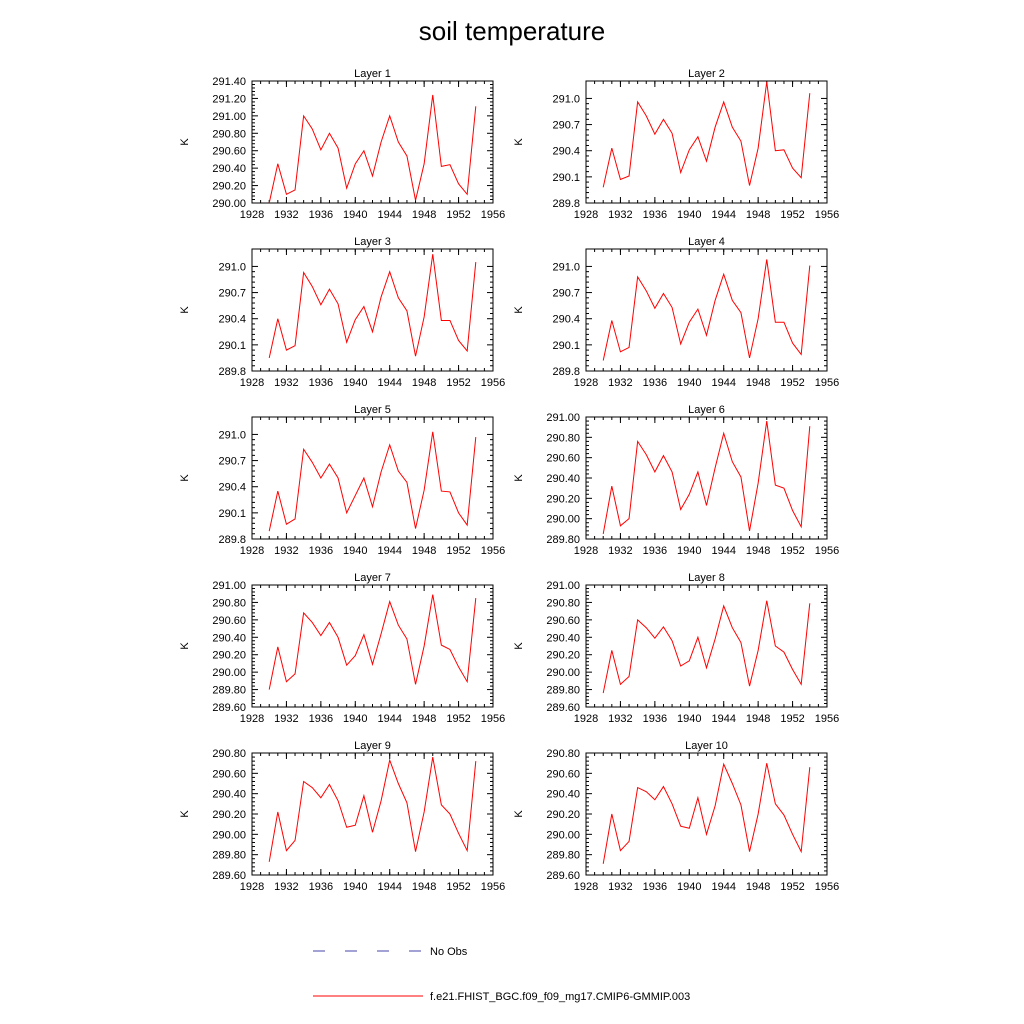 The image size is (1024, 1024). I want to click on panel-title: Layer 7, so click(372, 578).